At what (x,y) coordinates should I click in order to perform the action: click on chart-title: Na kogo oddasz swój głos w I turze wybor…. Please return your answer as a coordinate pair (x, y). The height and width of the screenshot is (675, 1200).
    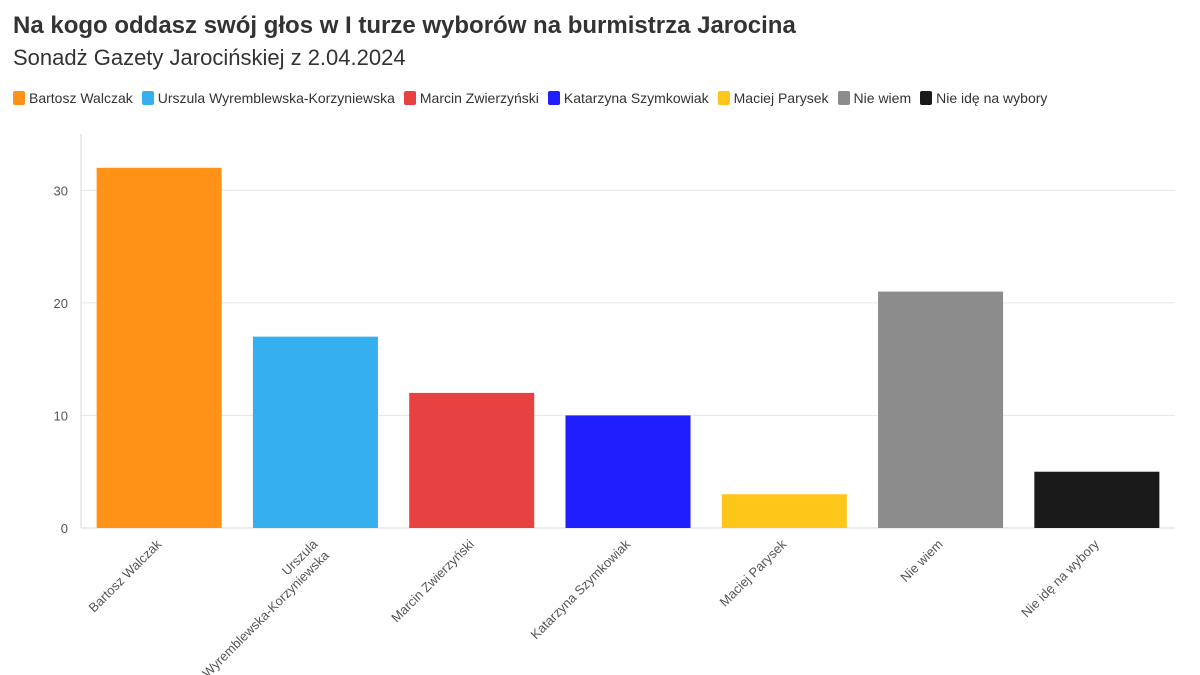
    Looking at the image, I should click on (404, 25).